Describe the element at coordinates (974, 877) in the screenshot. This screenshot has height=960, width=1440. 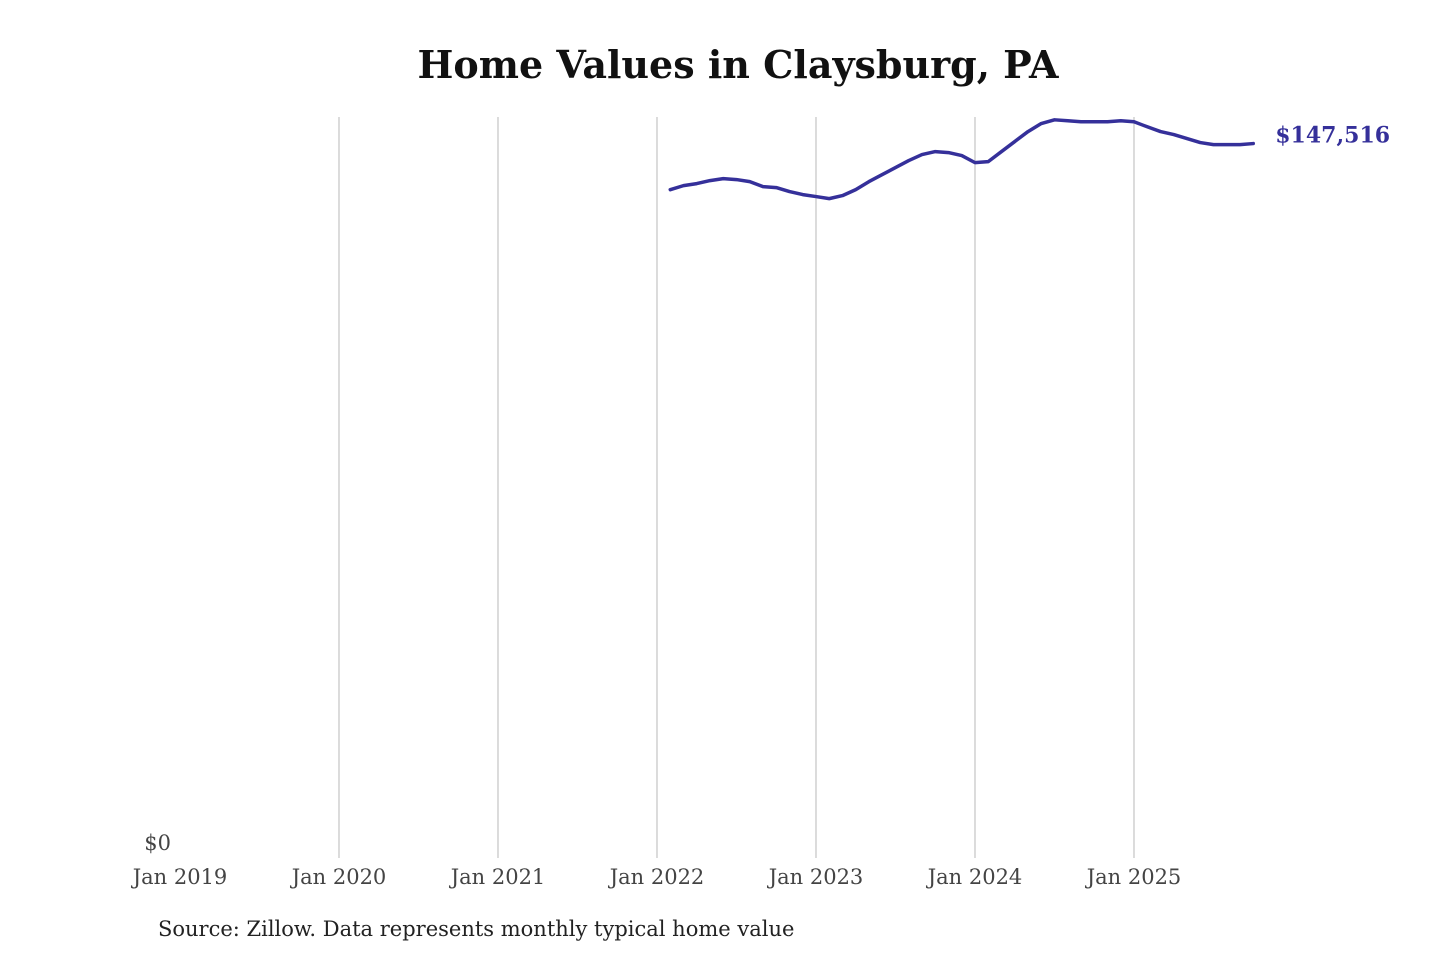
I see `x-tick-label: Jan 2024` at that location.